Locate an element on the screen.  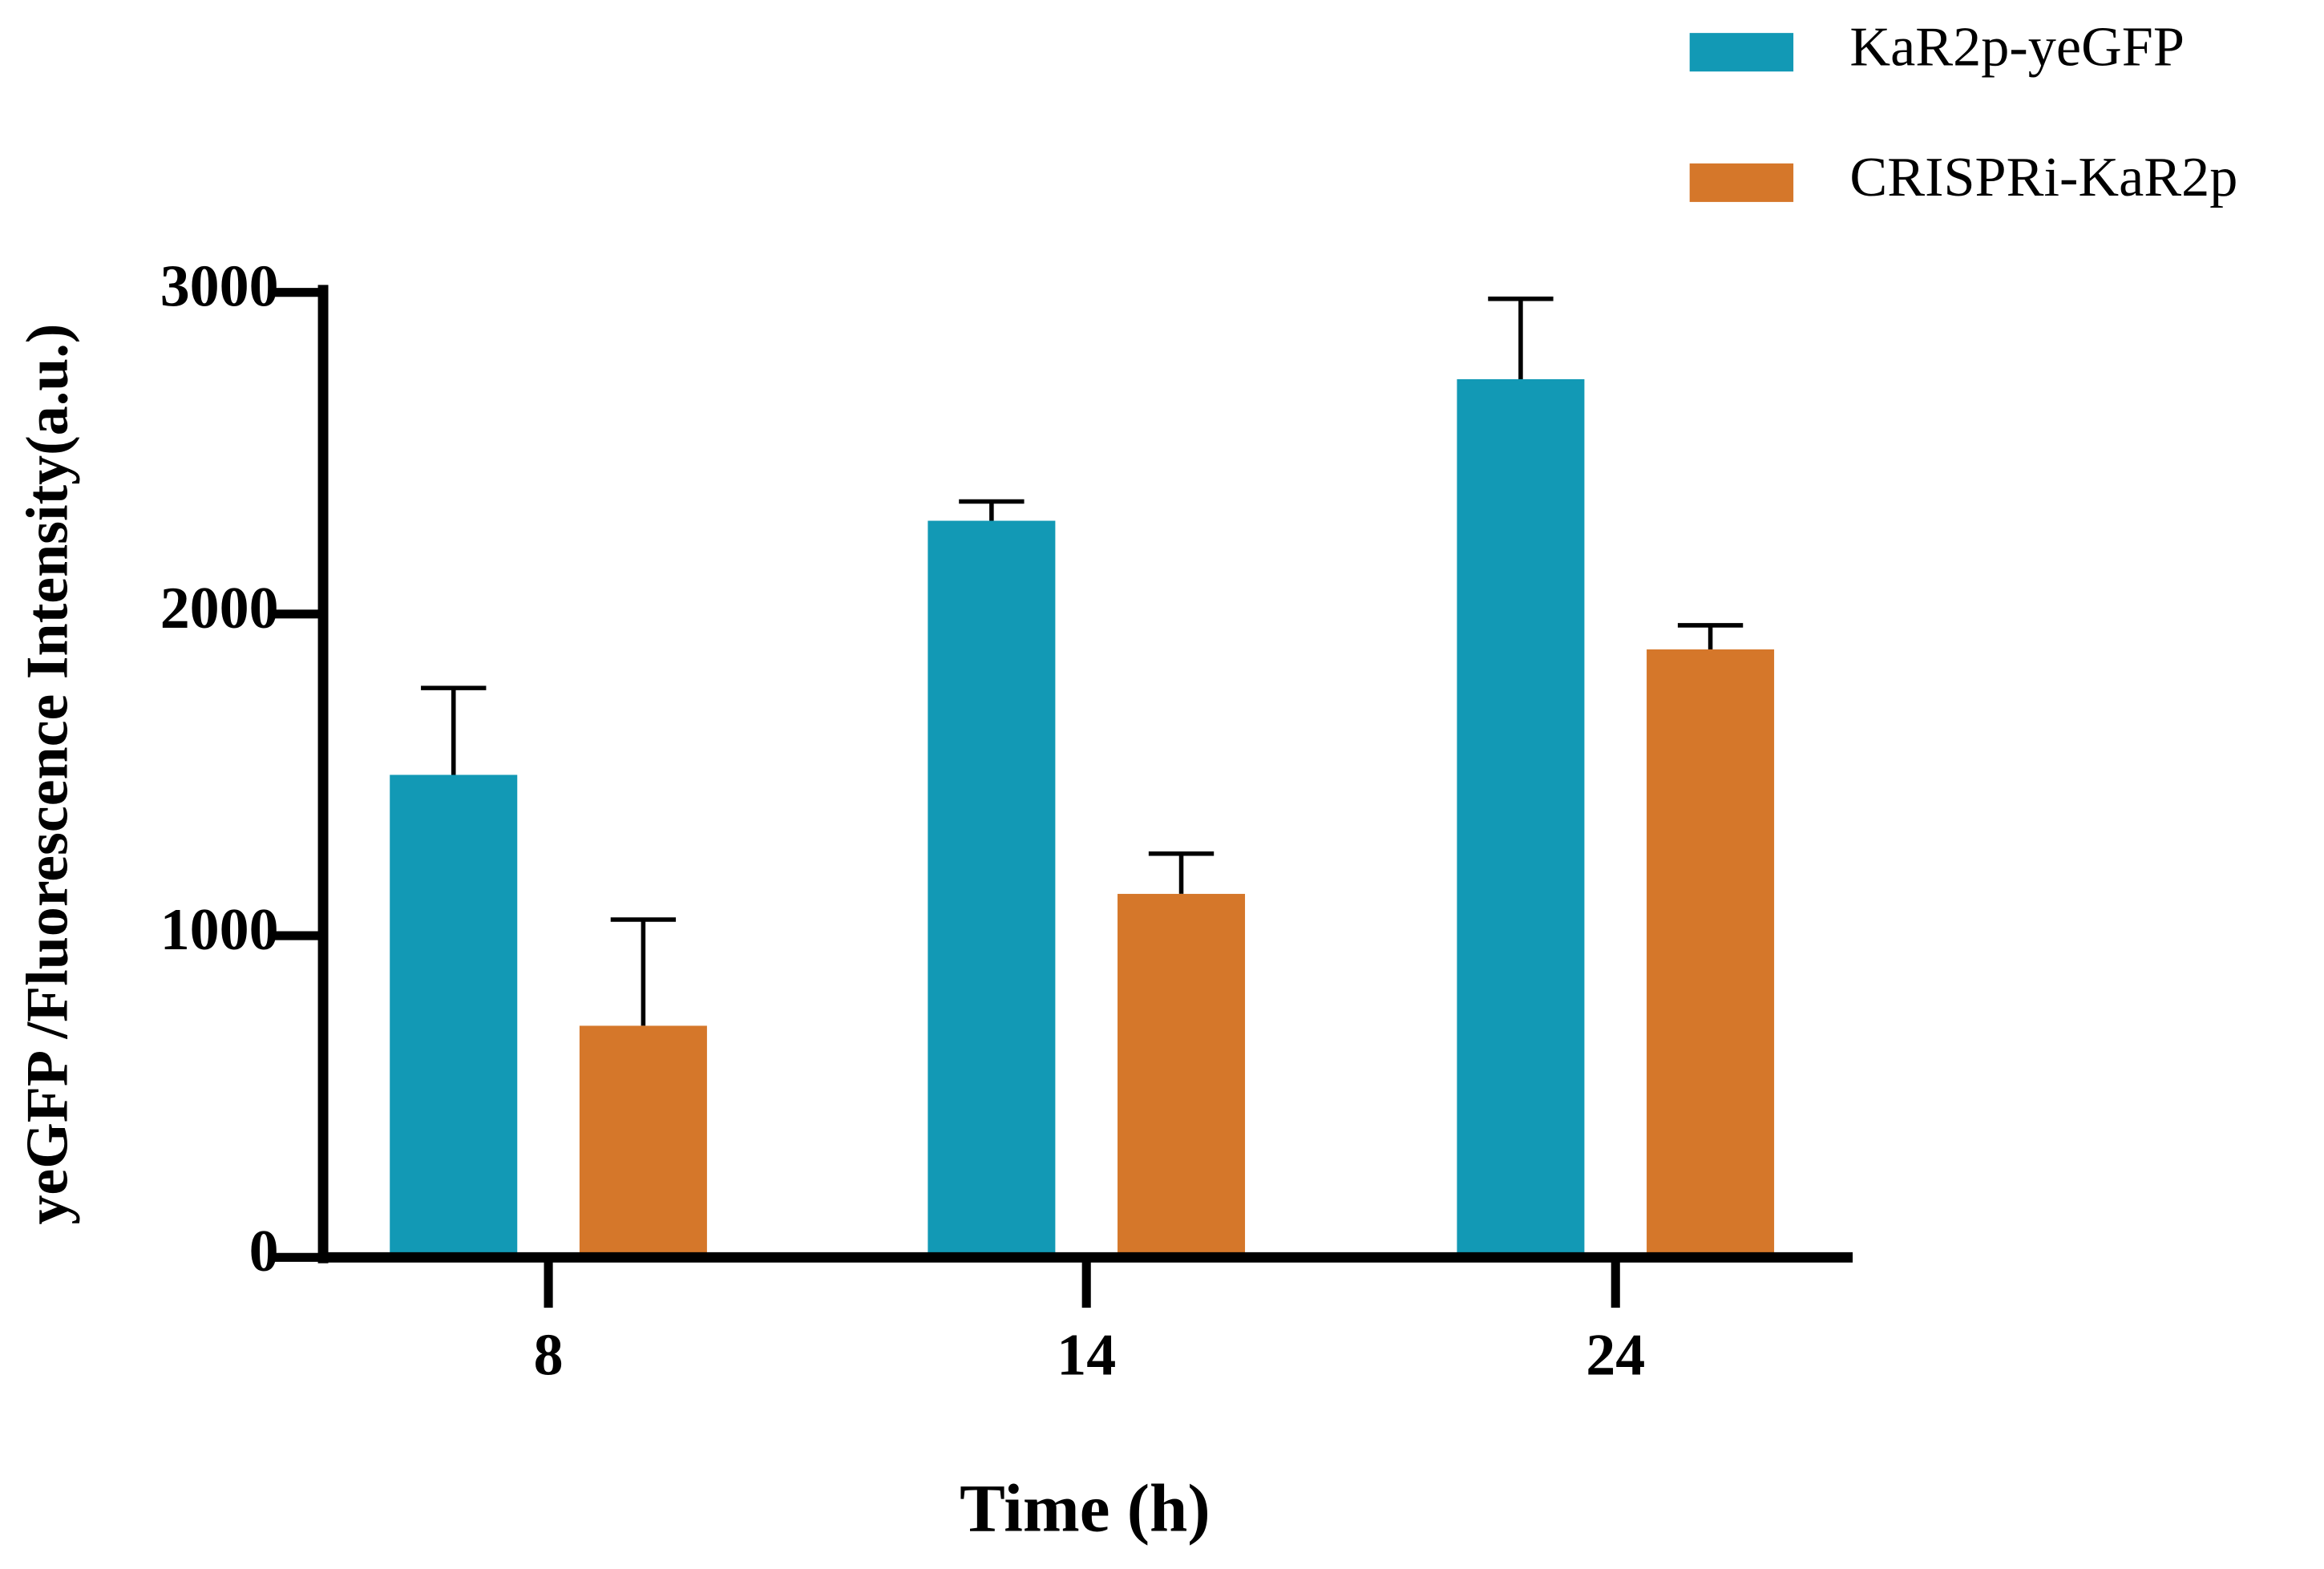
legend-label: CRISPRi-KaR2p is located at coordinates (2043, 177).